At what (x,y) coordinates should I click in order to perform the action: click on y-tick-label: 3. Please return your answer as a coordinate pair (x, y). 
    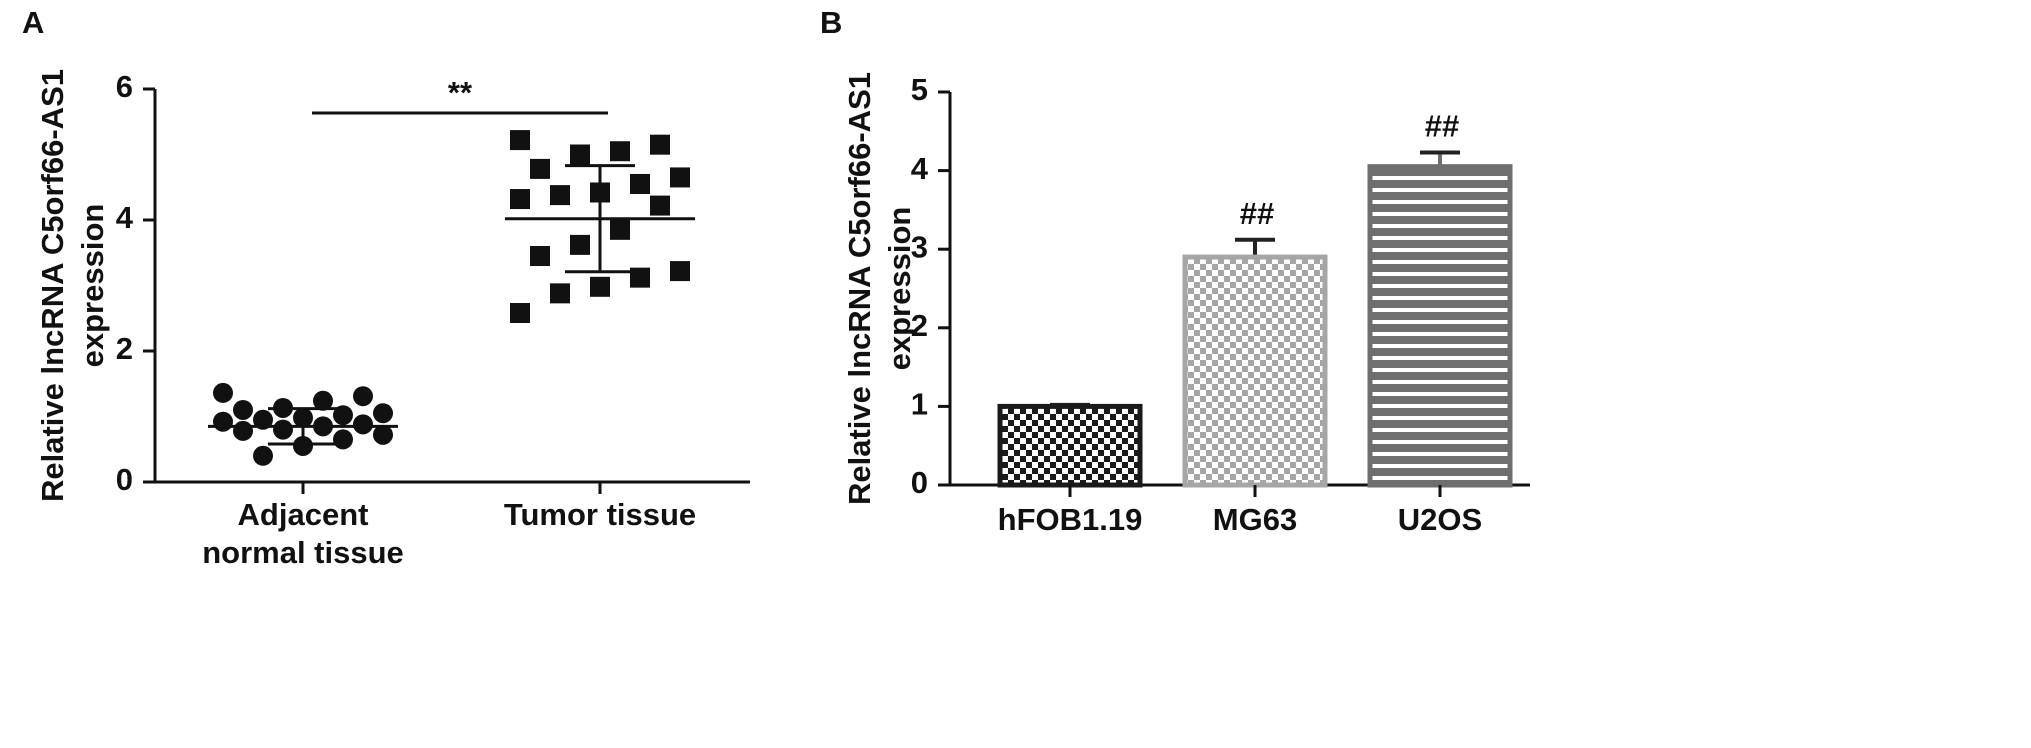
    Looking at the image, I should click on (919, 246).